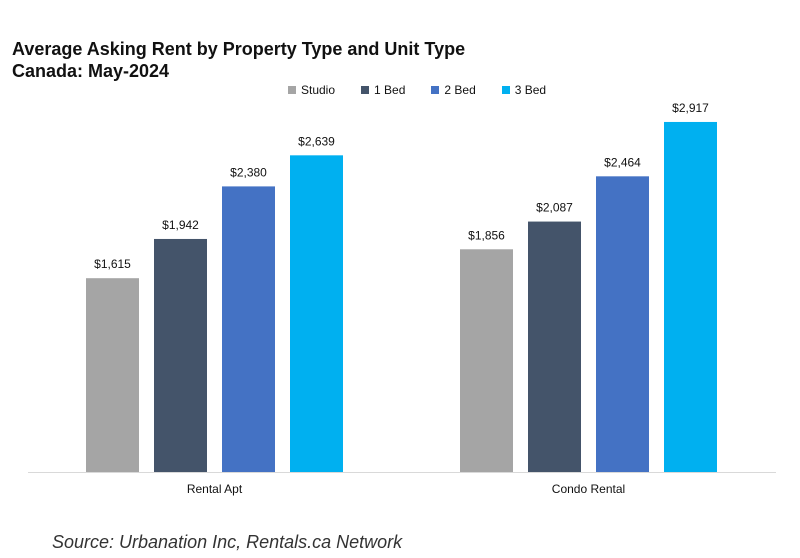 This screenshot has height=558, width=800. Describe the element at coordinates (215, 489) in the screenshot. I see `category-label-rental-apt: Rental Apt` at that location.